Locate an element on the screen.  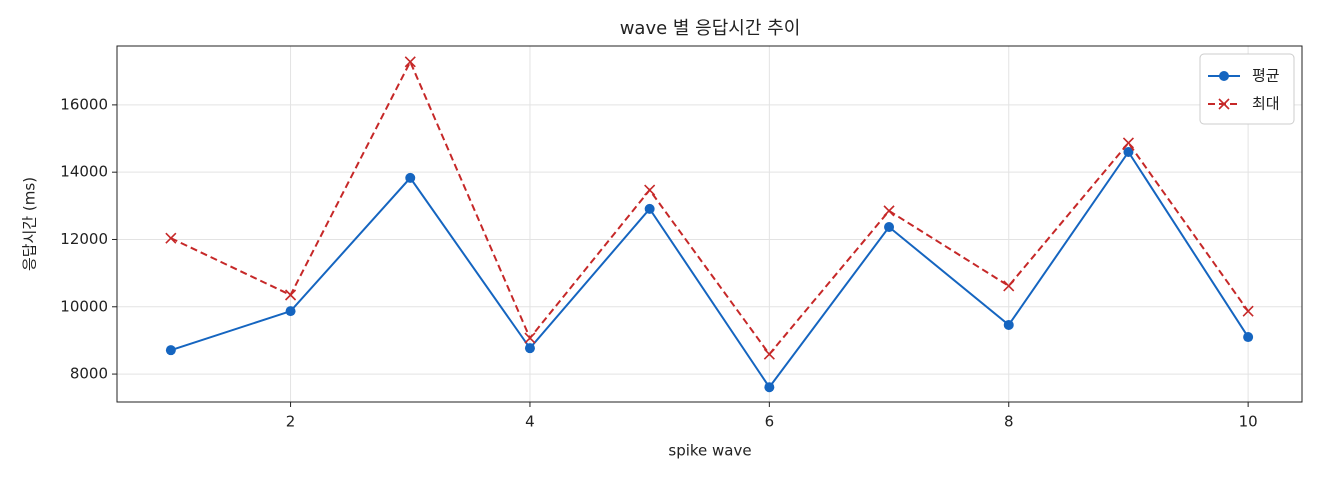
y-tick-label: 10000 is located at coordinates (84, 306).